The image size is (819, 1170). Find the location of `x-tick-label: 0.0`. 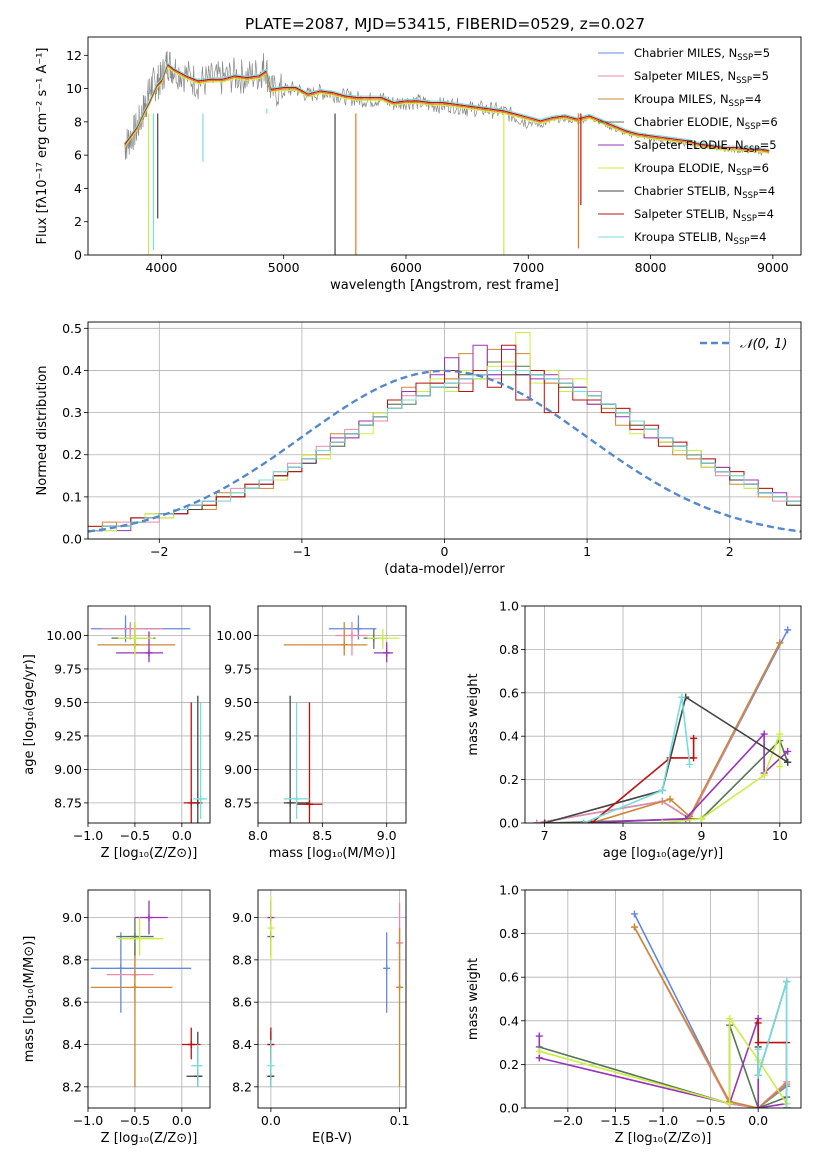

x-tick-label: 0.0 is located at coordinates (182, 1120).